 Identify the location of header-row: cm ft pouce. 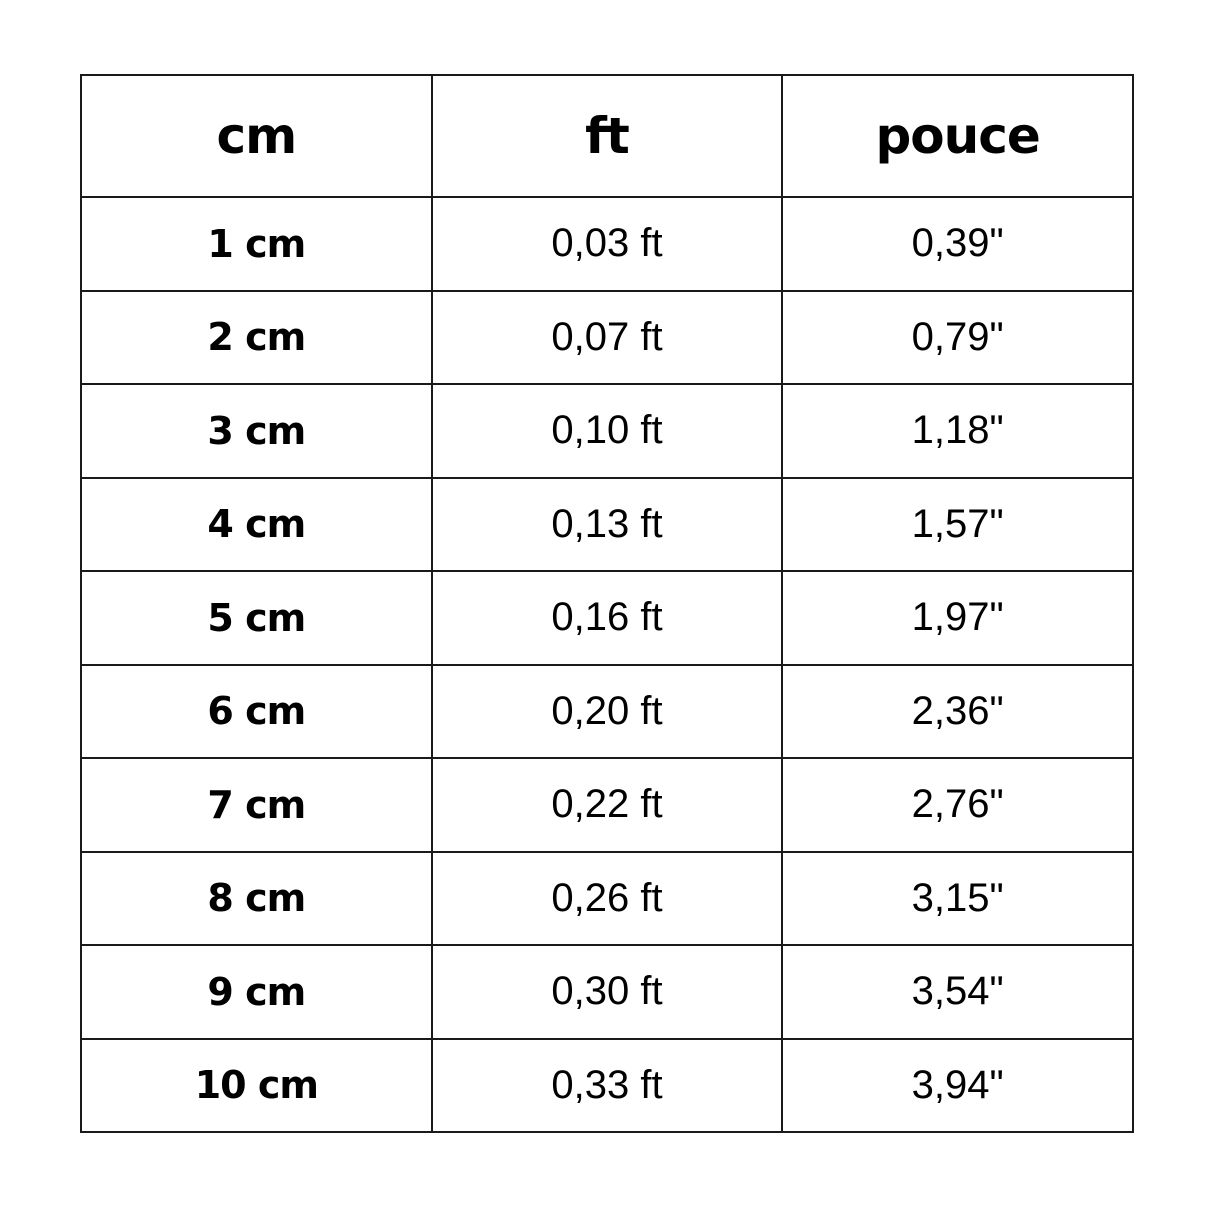
(607, 136).